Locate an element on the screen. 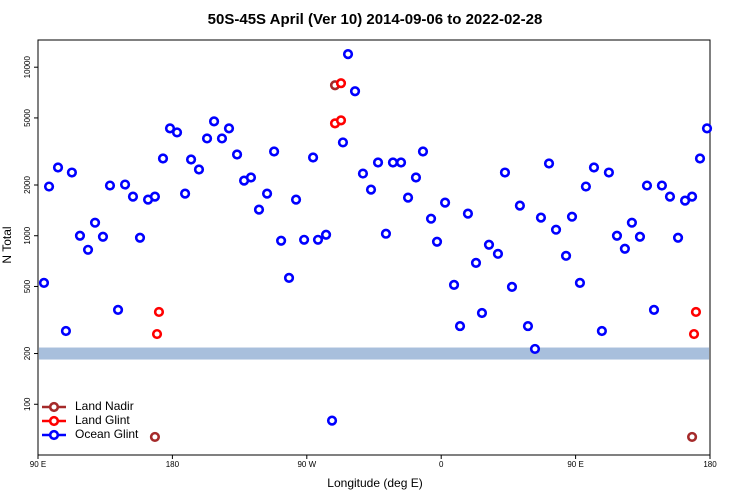 Image resolution: width=750 pixels, height=500 pixels. y-tick-label: 2000 is located at coordinates (27, 185).